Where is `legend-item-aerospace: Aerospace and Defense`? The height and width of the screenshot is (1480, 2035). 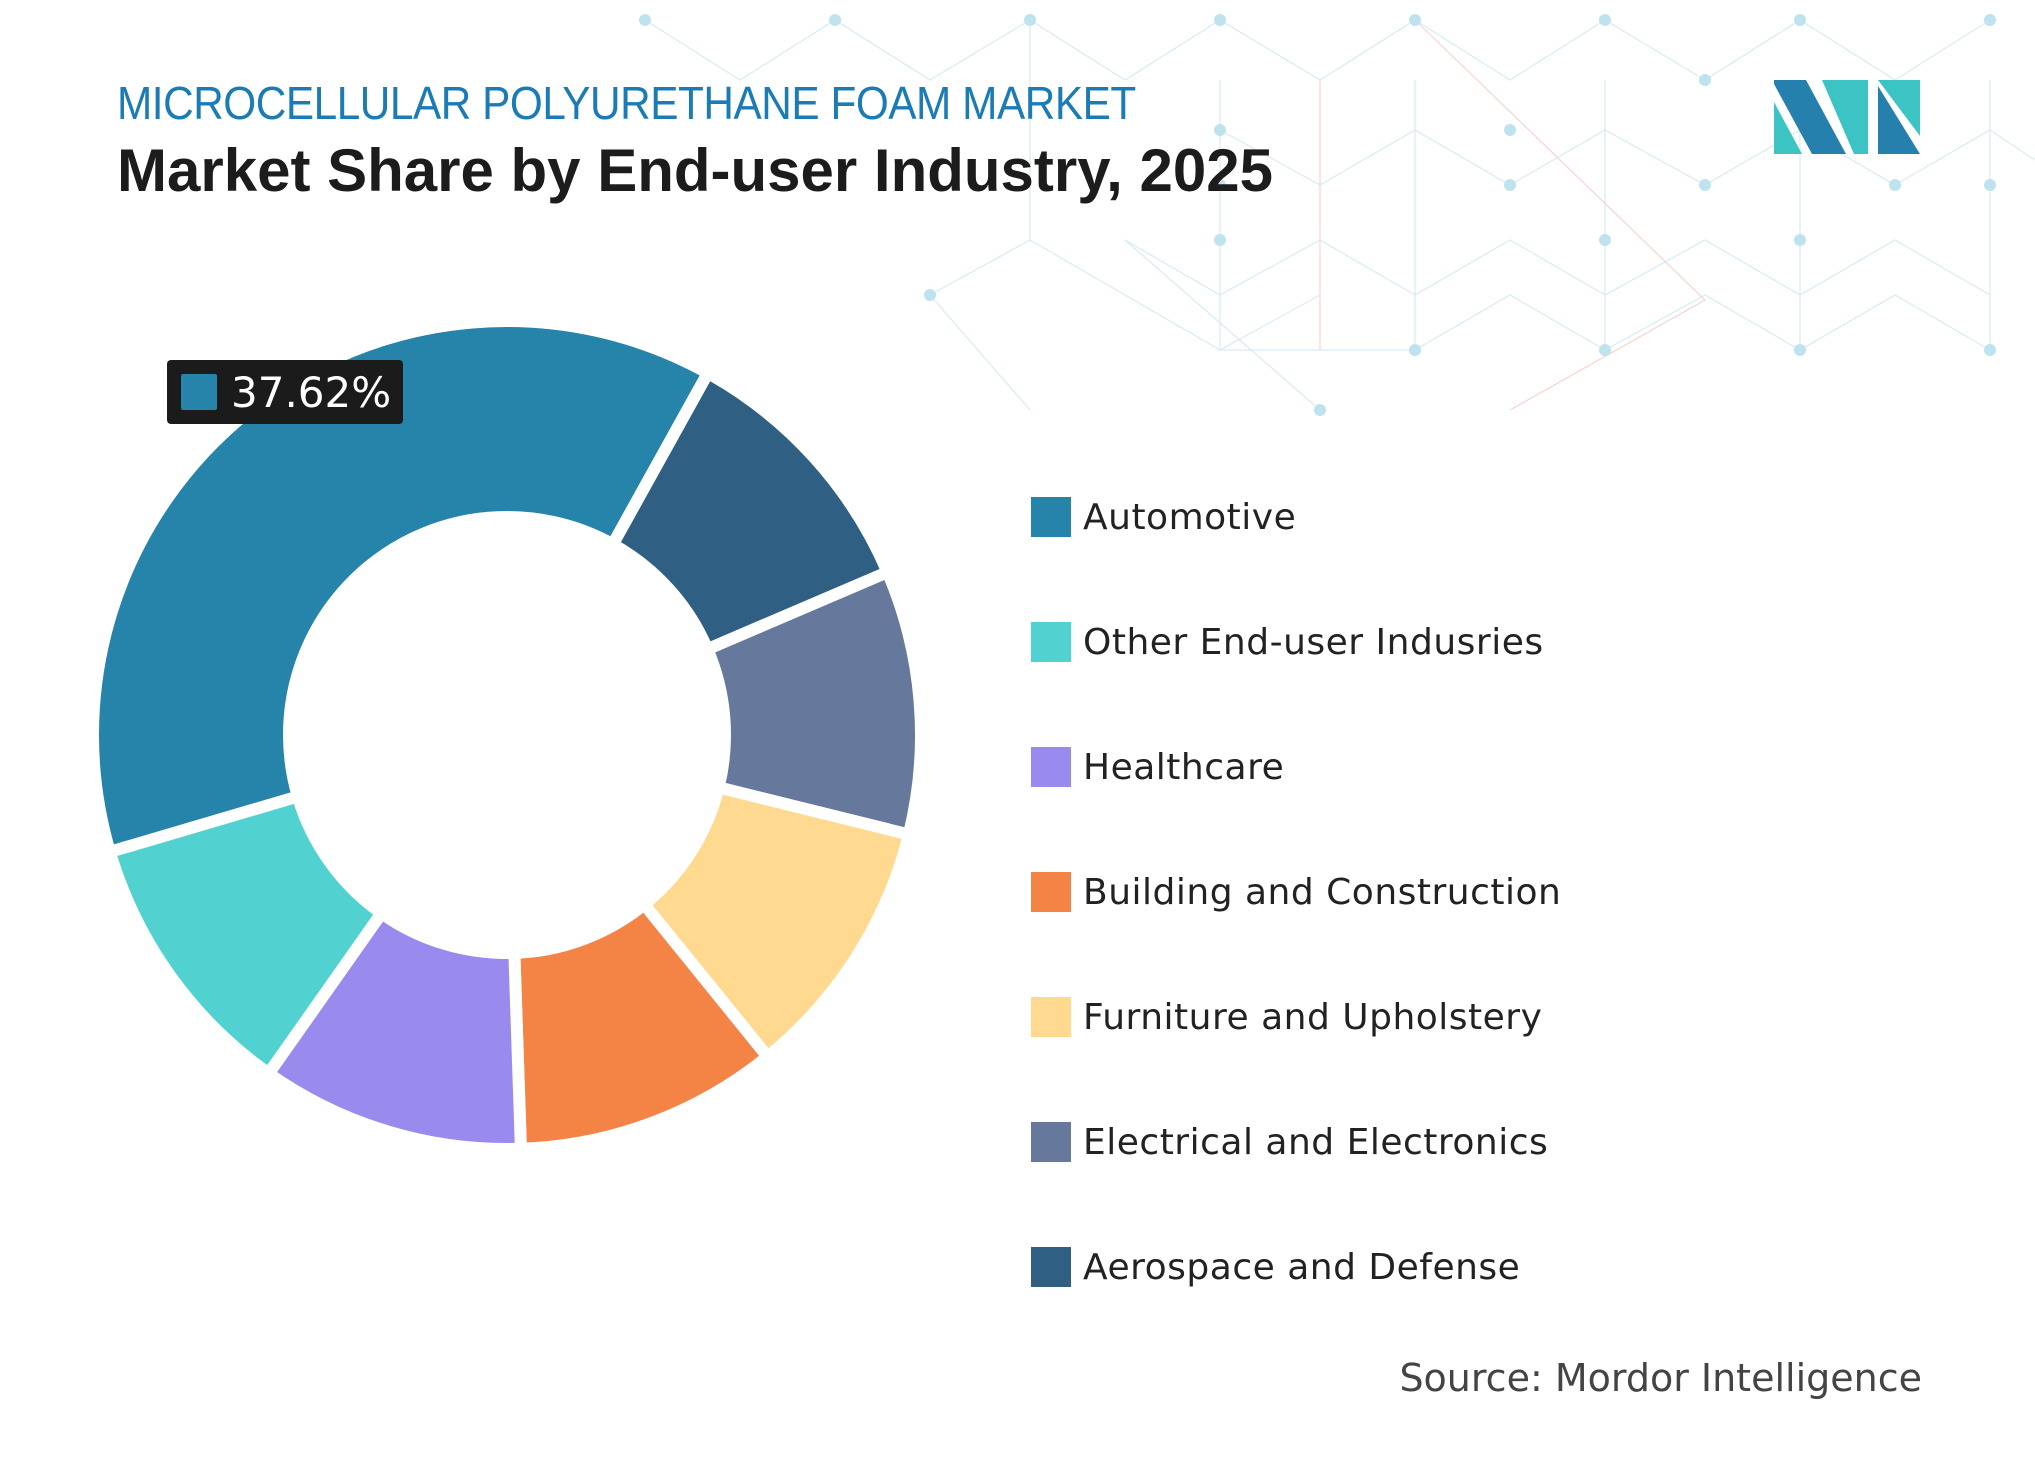
legend-item-aerospace: Aerospace and Defense is located at coordinates (1296, 1267).